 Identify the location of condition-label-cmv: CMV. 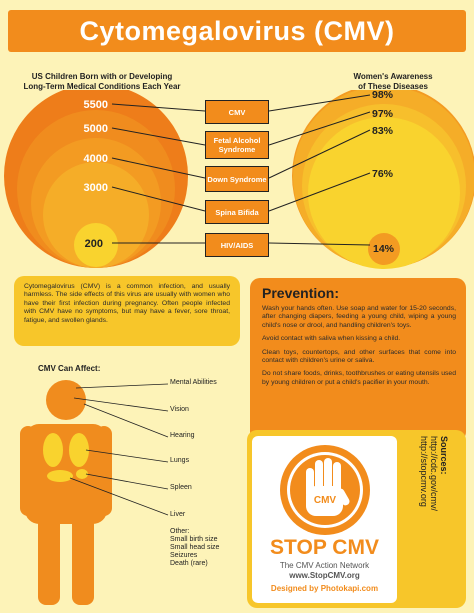
(237, 112).